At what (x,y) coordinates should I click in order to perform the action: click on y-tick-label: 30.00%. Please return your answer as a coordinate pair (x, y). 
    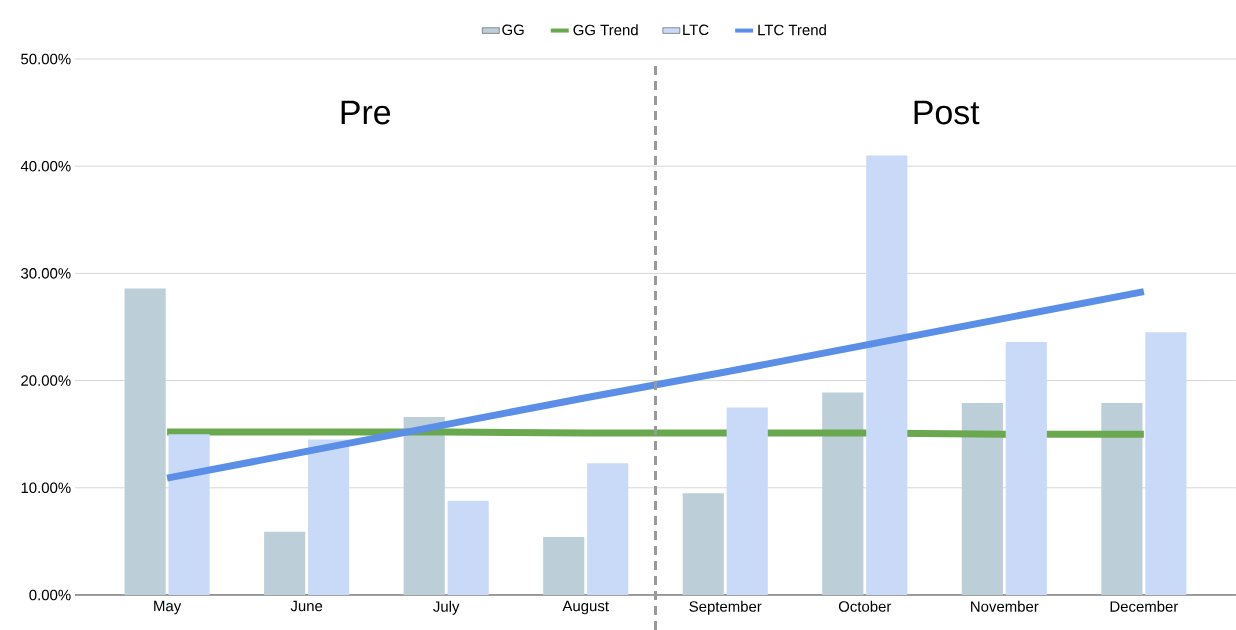
    Looking at the image, I should click on (46, 273).